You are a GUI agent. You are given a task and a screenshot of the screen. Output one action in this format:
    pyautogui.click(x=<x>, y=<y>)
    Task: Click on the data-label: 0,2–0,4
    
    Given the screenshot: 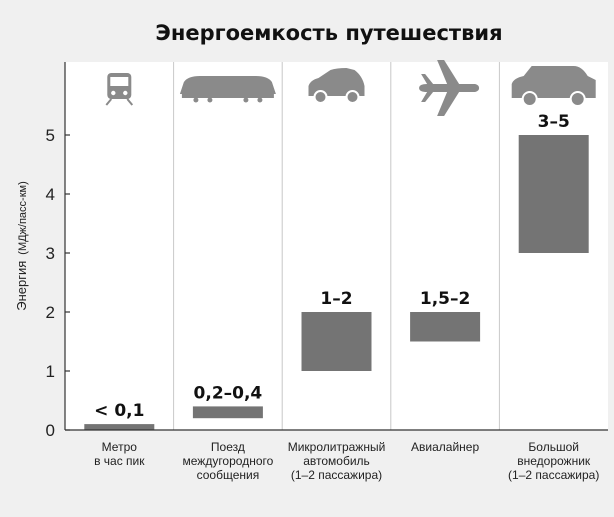 What is the action you would take?
    pyautogui.click(x=228, y=393)
    